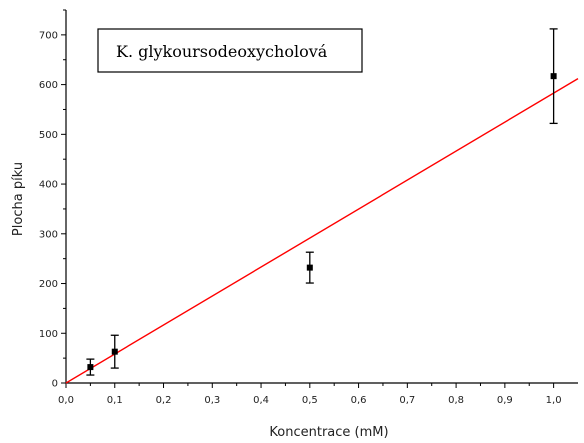 The width and height of the screenshot is (584, 443). Describe the element at coordinates (310, 400) in the screenshot. I see `x-tick-label: 0,5` at that location.